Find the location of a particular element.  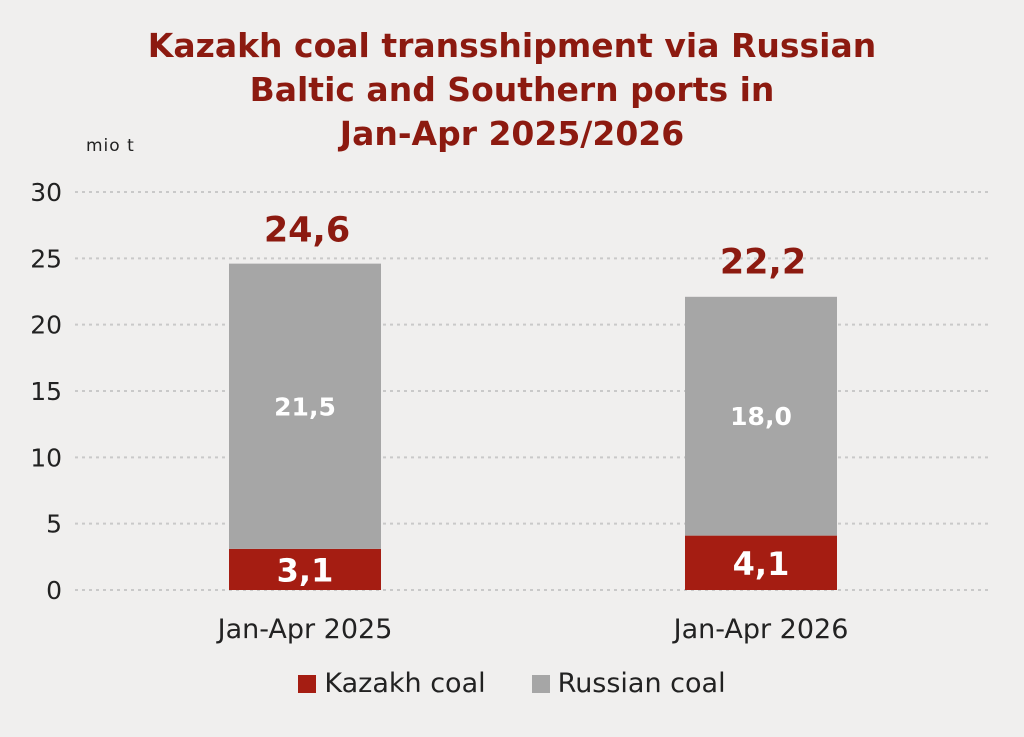

y-axis-unit-label: mio t is located at coordinates (110, 146).